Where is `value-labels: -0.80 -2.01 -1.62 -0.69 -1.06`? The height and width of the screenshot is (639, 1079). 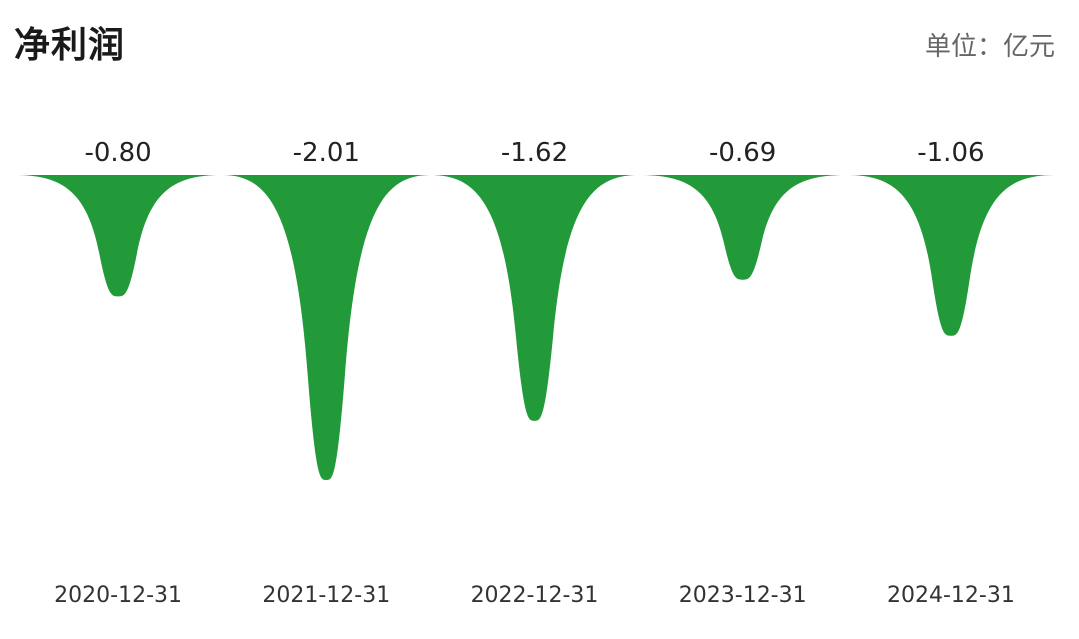
value-labels: -0.80 -2.01 -1.62 -0.69 -1.06 is located at coordinates (534, 153).